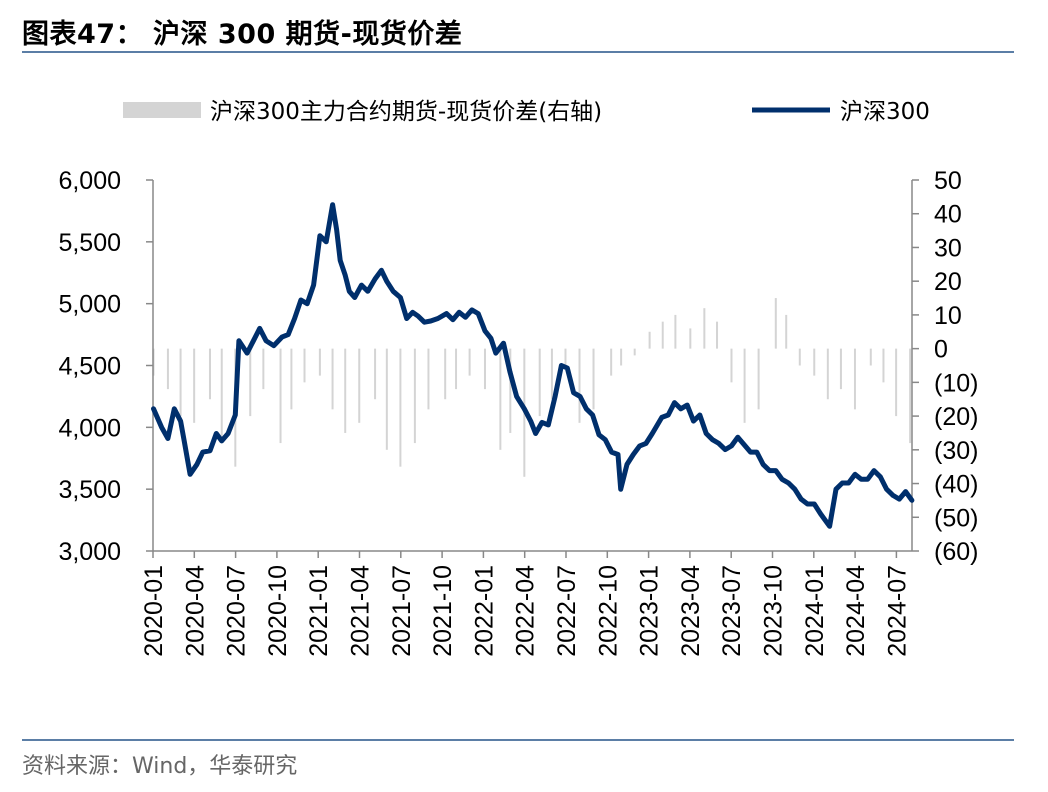 The image size is (1048, 792). I want to click on left-tick-label: 5,000, so click(89, 305).